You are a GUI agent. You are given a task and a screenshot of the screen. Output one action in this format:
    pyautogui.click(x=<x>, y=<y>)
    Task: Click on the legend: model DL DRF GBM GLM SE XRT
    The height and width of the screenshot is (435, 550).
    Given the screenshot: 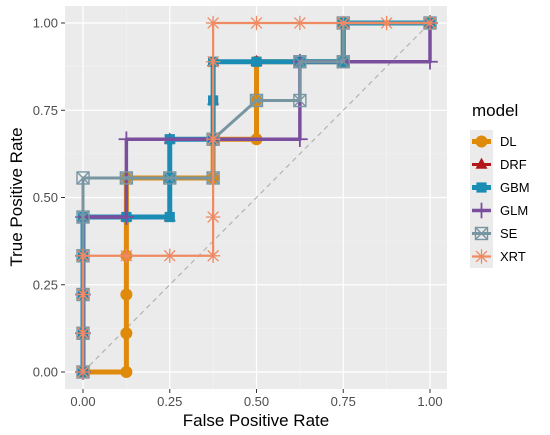 What is the action you would take?
    pyautogui.click(x=500, y=184)
    